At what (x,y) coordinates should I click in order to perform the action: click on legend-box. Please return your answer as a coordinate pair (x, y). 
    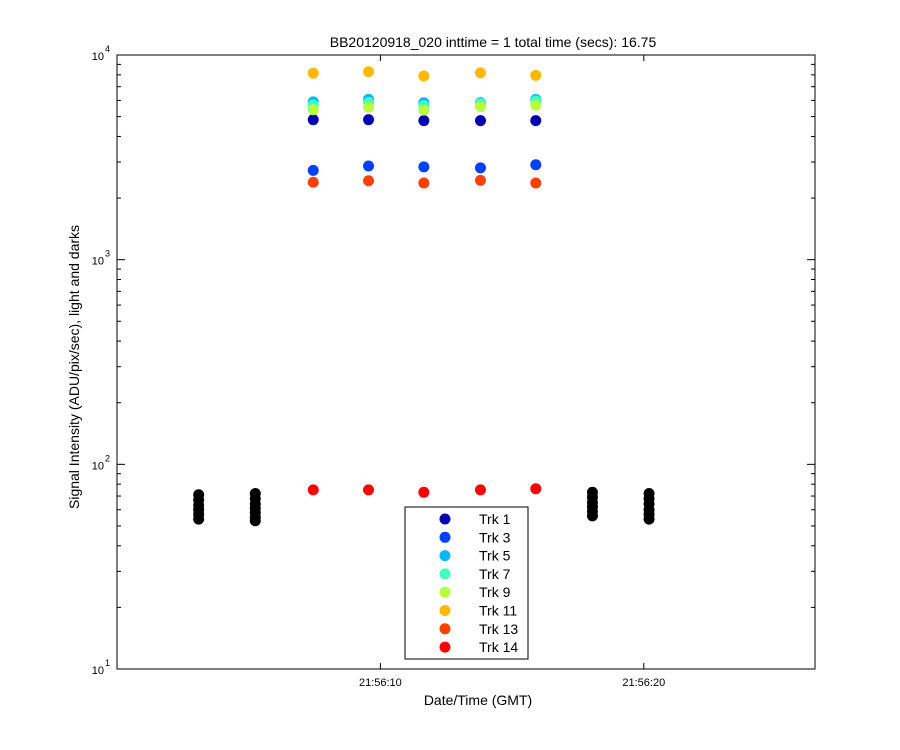
    Looking at the image, I should click on (466, 583).